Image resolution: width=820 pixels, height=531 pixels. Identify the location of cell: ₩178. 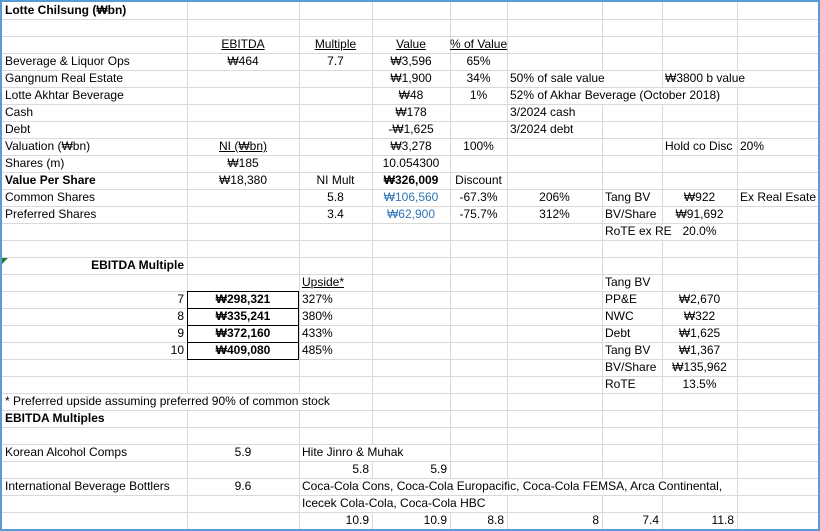
(411, 112).